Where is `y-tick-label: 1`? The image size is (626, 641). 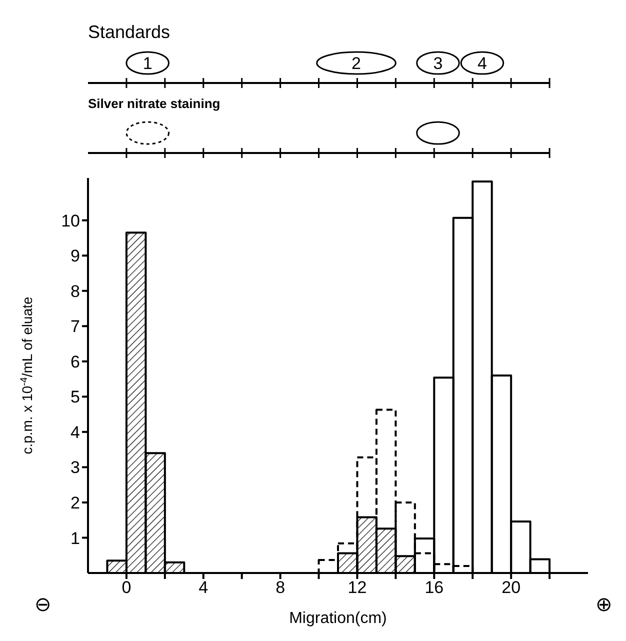
y-tick-label: 1 is located at coordinates (75, 538).